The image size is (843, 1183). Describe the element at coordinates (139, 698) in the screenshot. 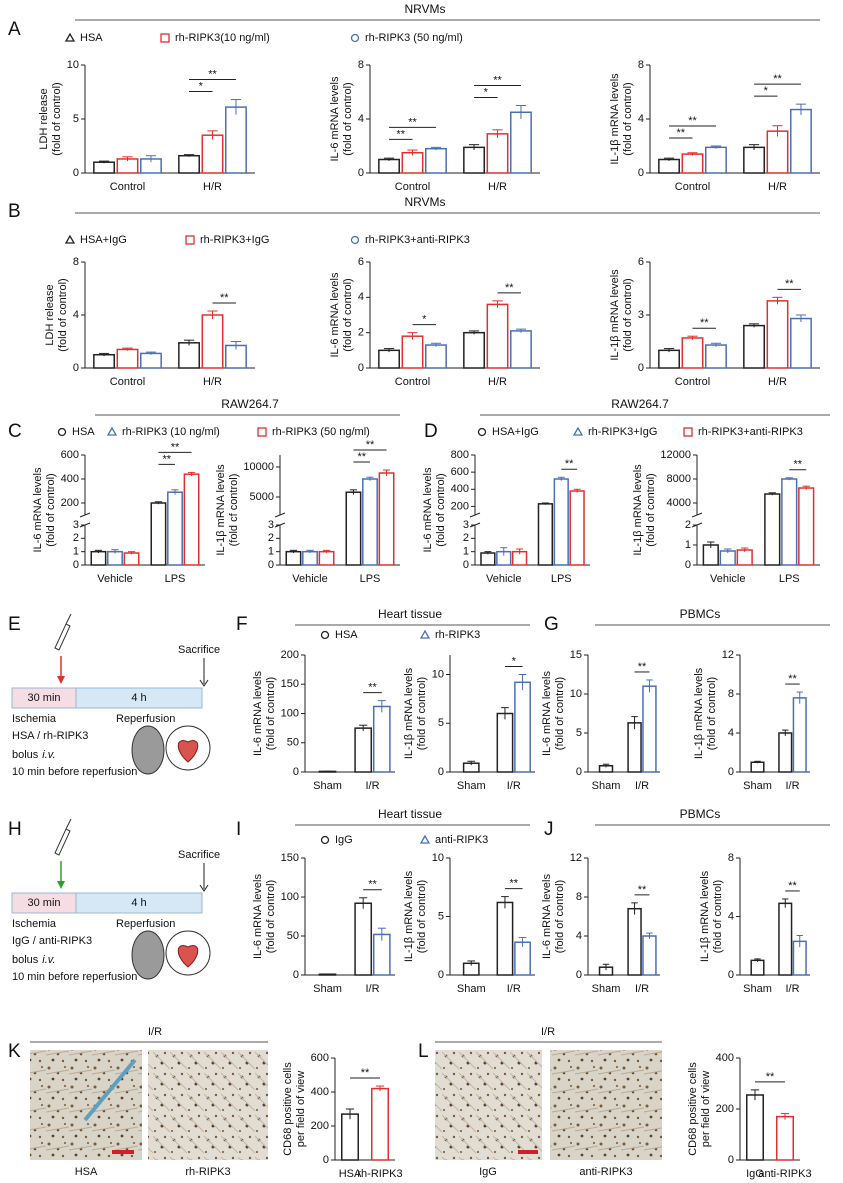

I see `reperfusion-box` at that location.